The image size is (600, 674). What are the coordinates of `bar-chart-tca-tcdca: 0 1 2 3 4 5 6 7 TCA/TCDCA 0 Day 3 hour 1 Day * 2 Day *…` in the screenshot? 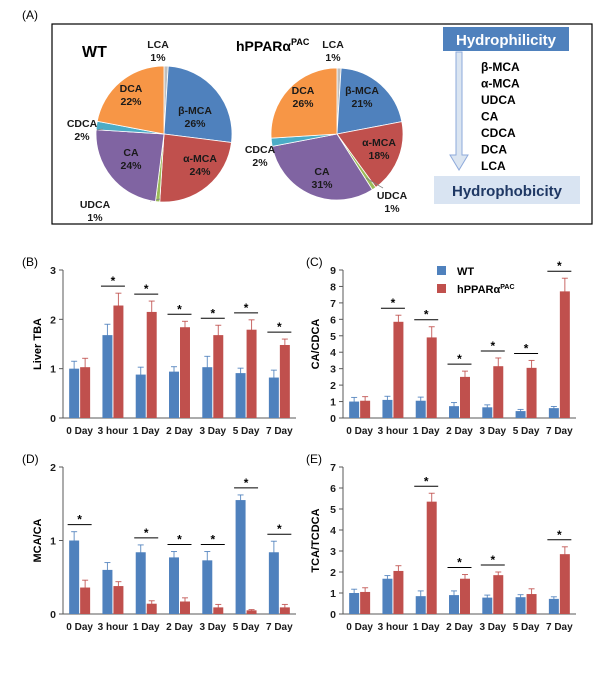 It's located at (443, 547).